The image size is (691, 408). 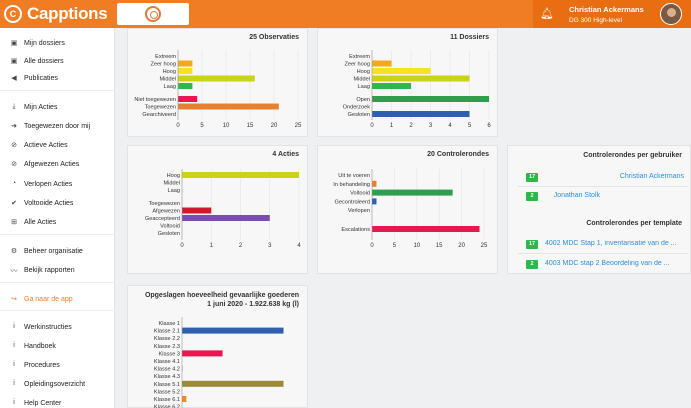 What do you see at coordinates (606, 9) in the screenshot?
I see `user-name: Christian Ackermans` at bounding box center [606, 9].